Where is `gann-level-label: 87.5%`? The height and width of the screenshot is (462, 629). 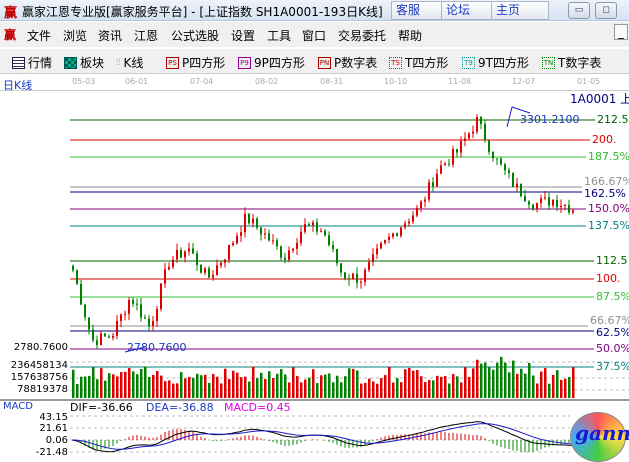
gann-level-label: 87.5% is located at coordinates (612, 296).